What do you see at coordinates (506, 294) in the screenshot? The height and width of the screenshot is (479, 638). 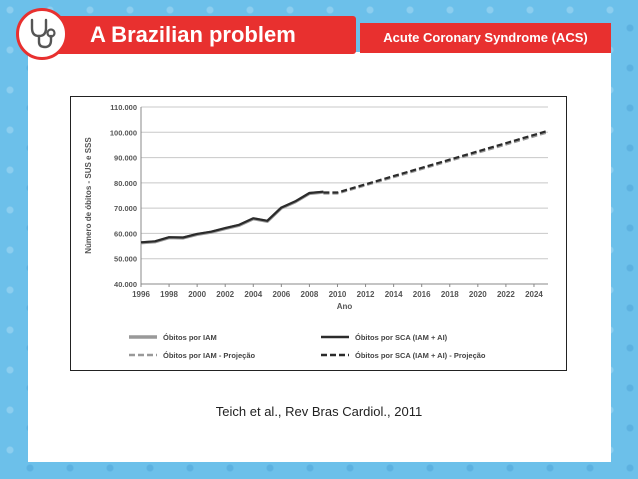 I see `x-tick-label: 2022` at bounding box center [506, 294].